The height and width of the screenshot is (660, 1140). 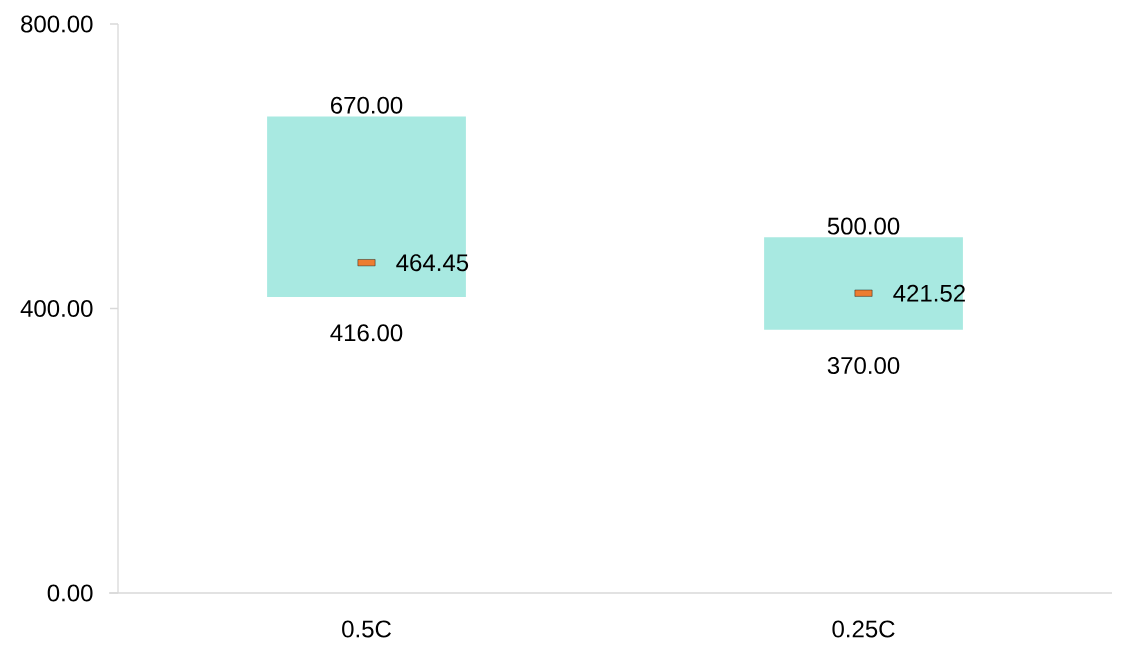 I want to click on annotation: 416.00, so click(x=366, y=333).